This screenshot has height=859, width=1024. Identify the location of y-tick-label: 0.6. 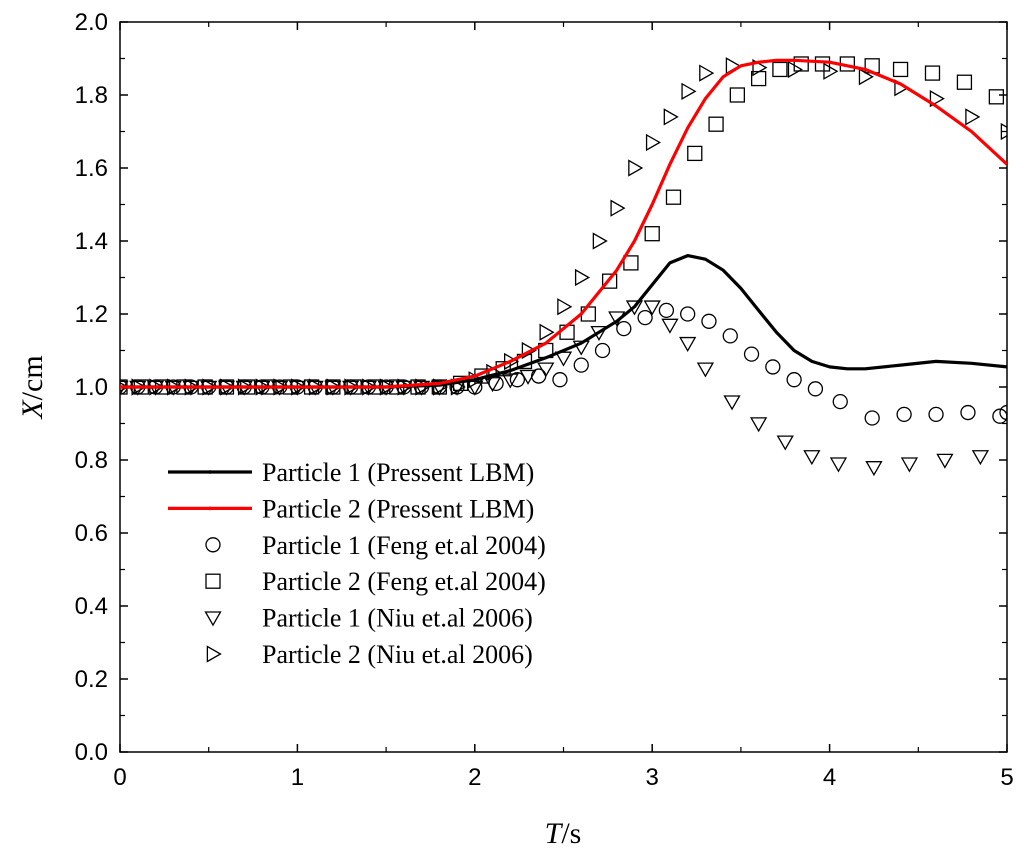
(91, 533).